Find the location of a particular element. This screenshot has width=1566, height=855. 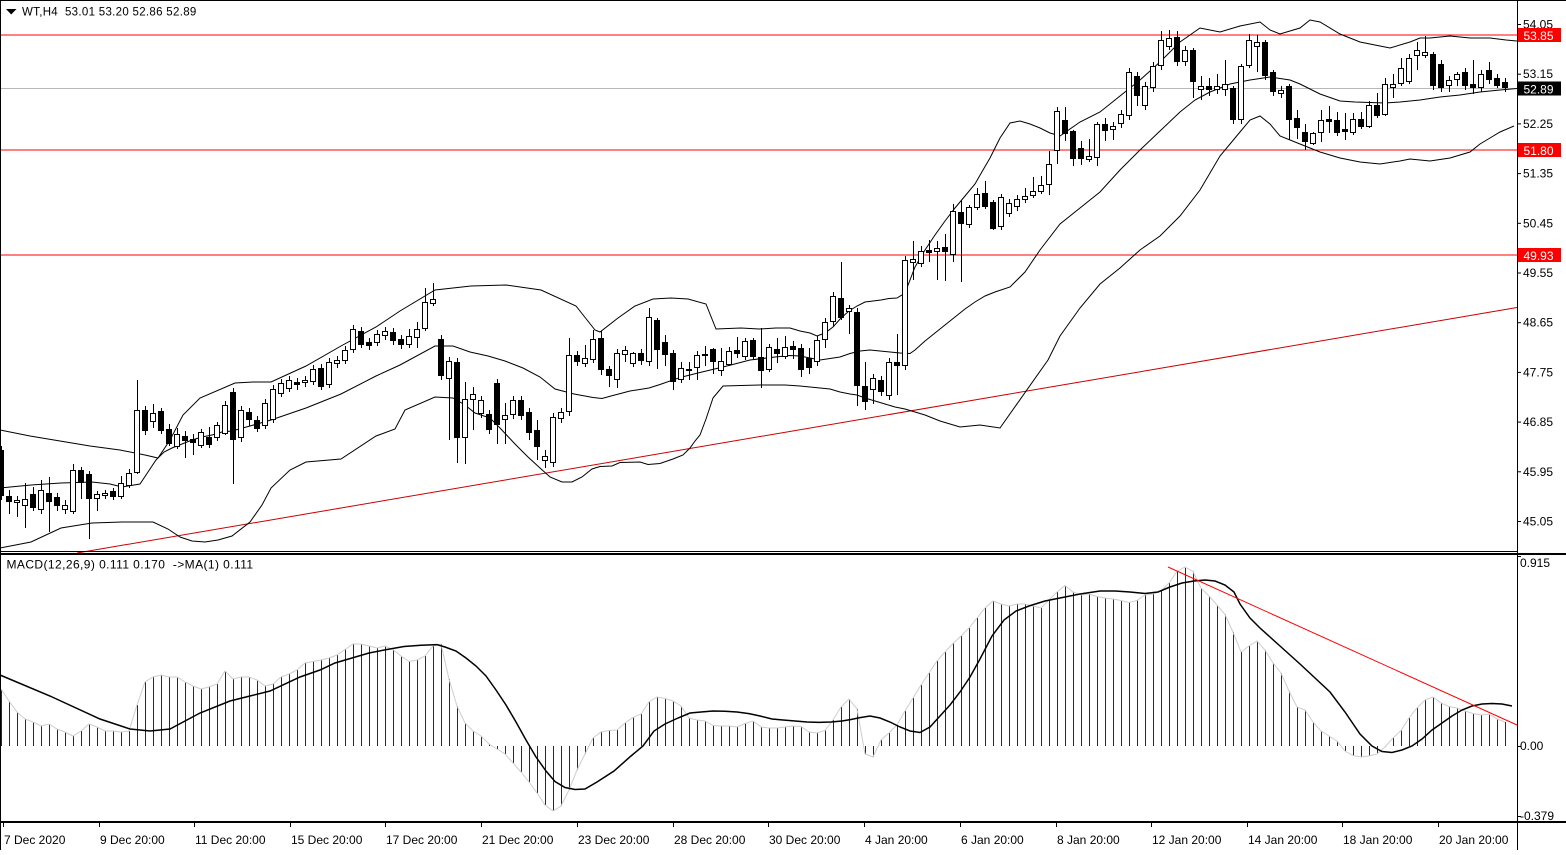

svg-text: 21 Dec 20:00 is located at coordinates (518, 840).